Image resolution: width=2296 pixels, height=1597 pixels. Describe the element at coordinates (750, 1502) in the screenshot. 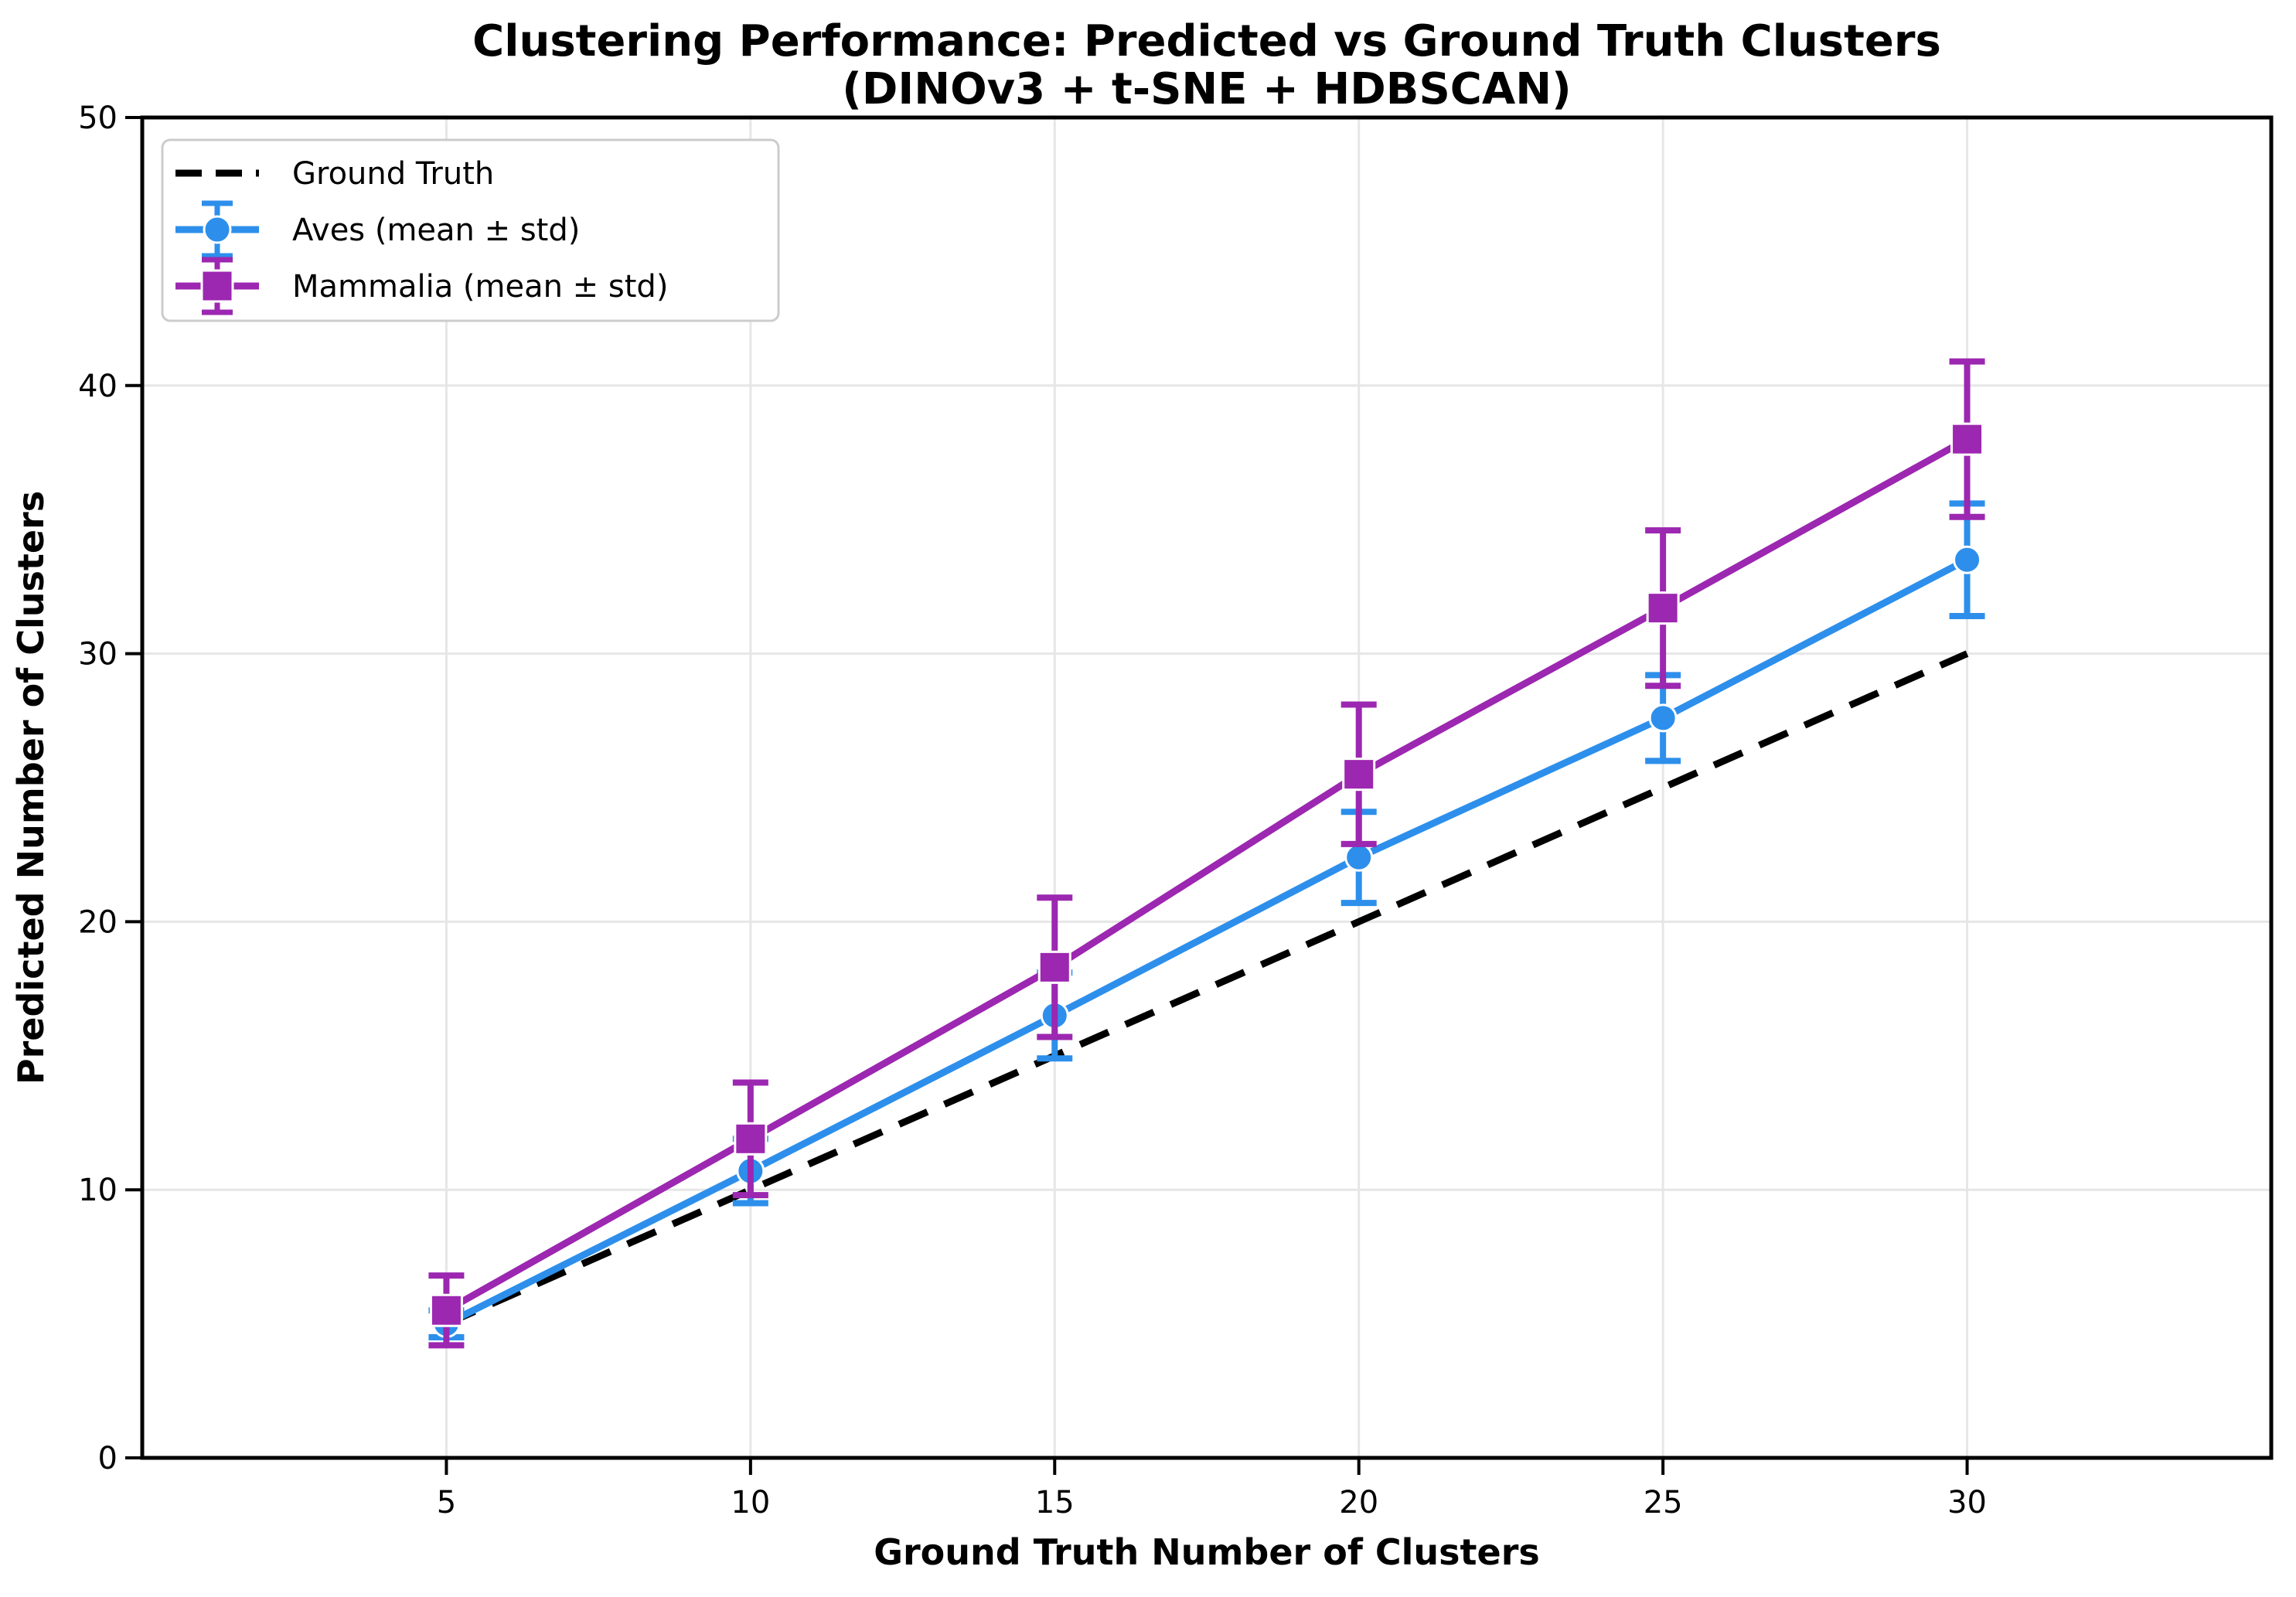

I see `x-tick-label: 10` at that location.